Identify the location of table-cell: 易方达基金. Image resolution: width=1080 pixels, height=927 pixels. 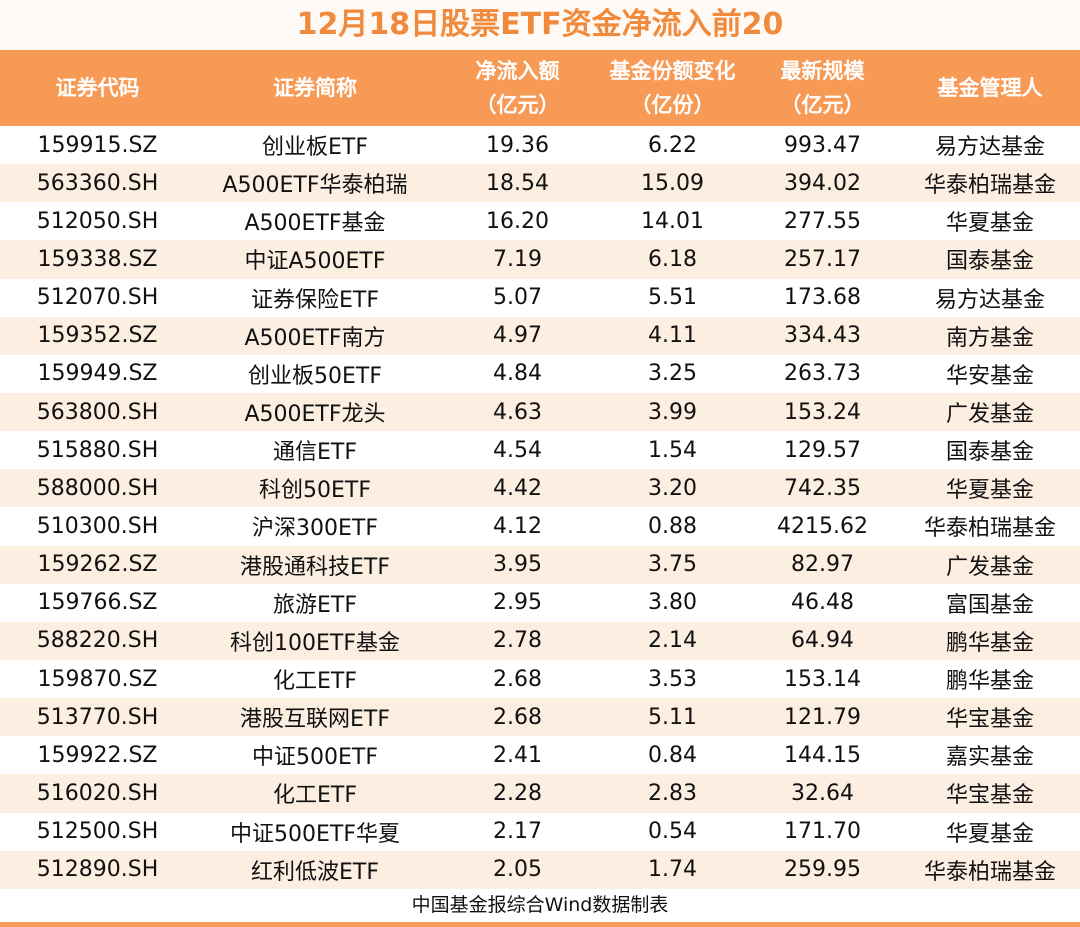
(989, 148).